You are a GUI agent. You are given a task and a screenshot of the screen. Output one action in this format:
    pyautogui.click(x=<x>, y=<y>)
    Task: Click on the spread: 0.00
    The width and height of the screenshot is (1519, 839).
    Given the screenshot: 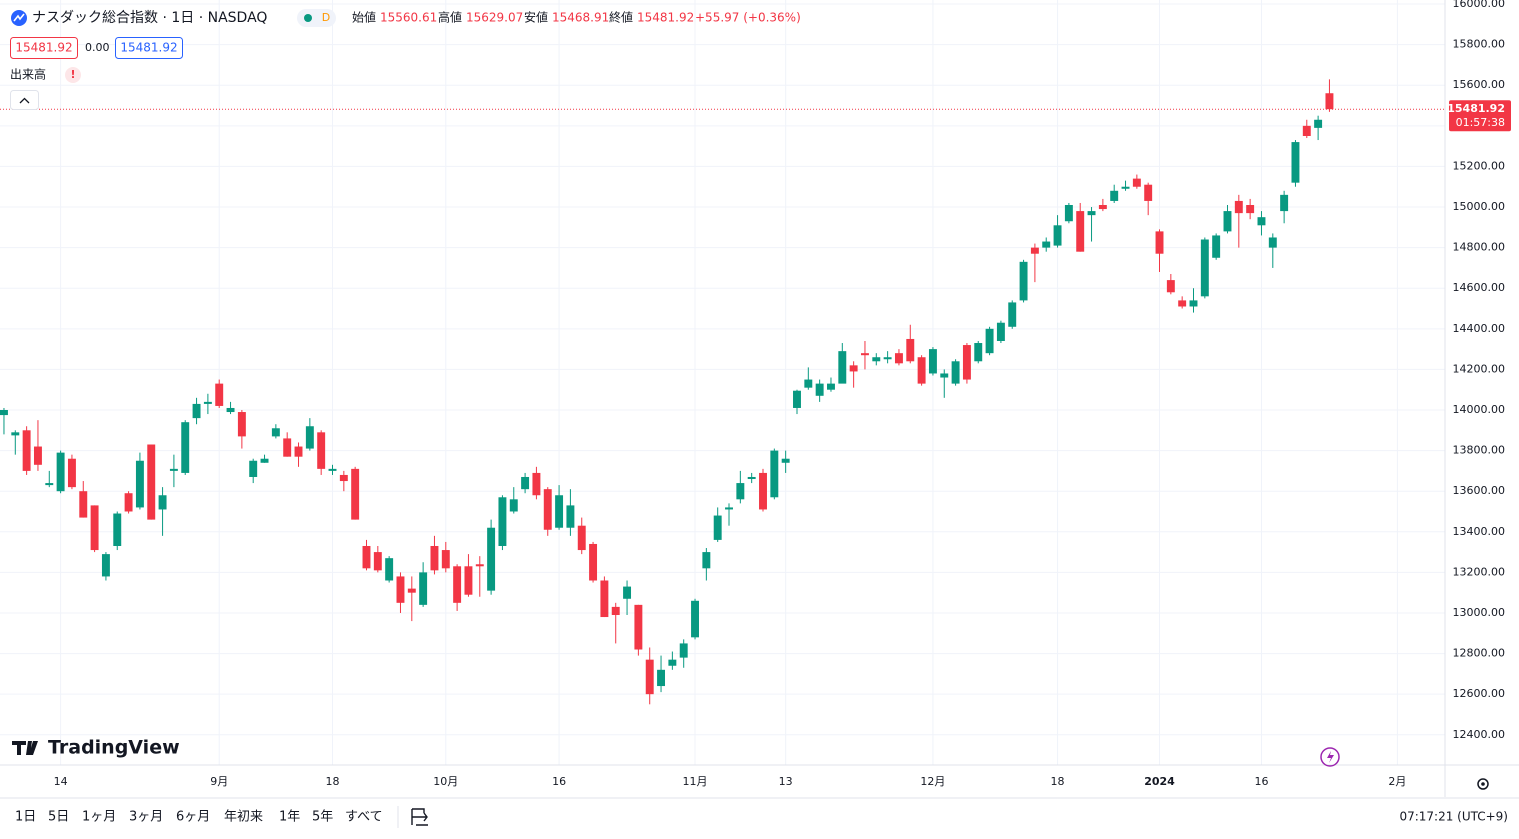 What is the action you would take?
    pyautogui.click(x=97, y=47)
    